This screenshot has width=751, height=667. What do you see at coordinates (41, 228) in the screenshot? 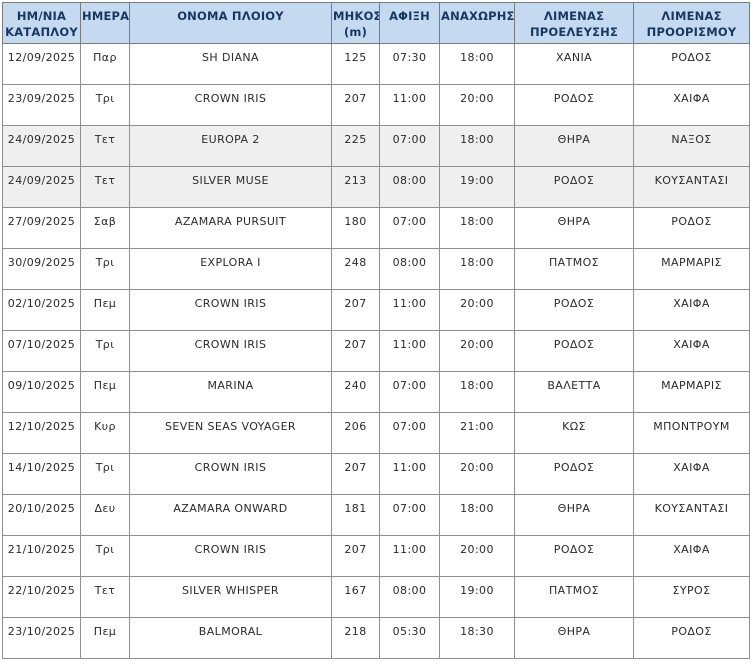
I see `cell-date: 27/09/2025` at bounding box center [41, 228].